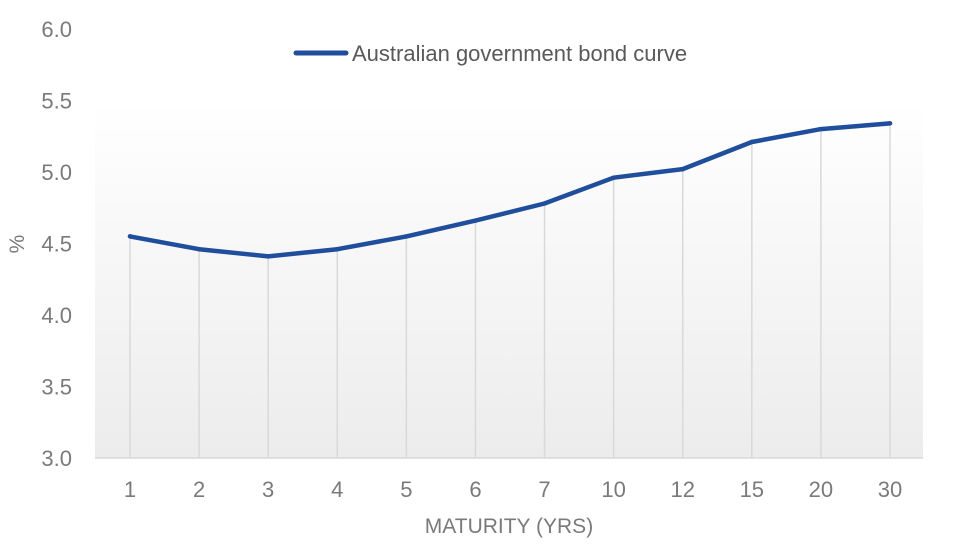 The height and width of the screenshot is (553, 960). I want to click on x-tick-label: 4, so click(337, 489).